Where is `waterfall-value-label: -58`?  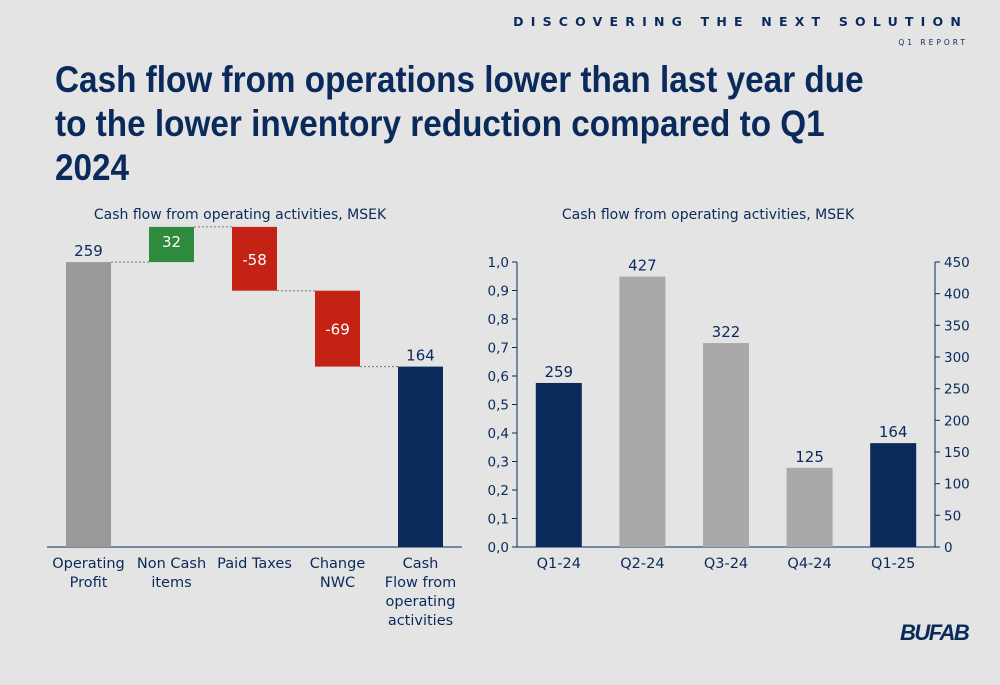 waterfall-value-label: -58 is located at coordinates (254, 260).